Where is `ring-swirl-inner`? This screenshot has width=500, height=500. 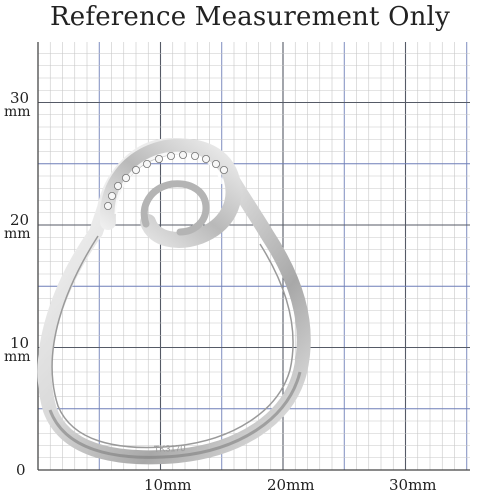 ring-swirl-inner is located at coordinates (175, 208).